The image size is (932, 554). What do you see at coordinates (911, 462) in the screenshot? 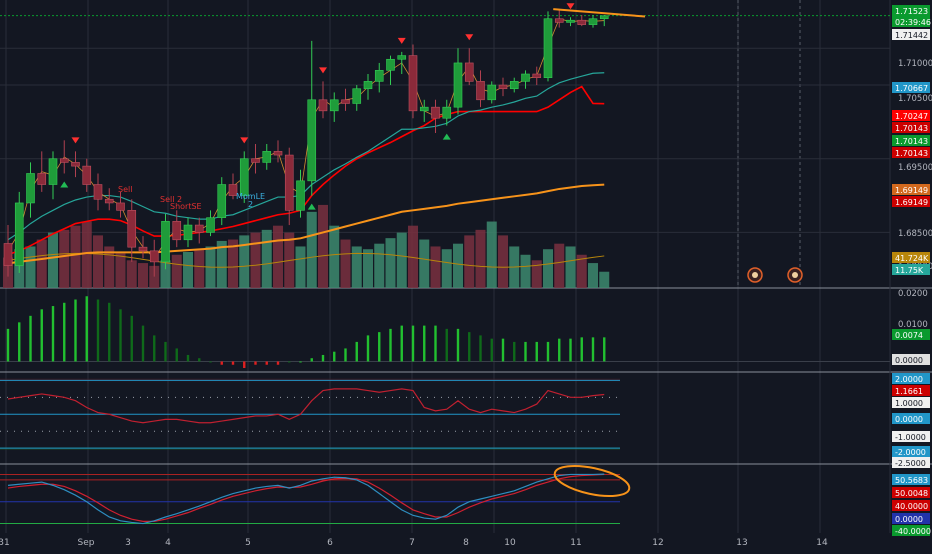
I see `price-badge: -2.5000` at bounding box center [911, 462].